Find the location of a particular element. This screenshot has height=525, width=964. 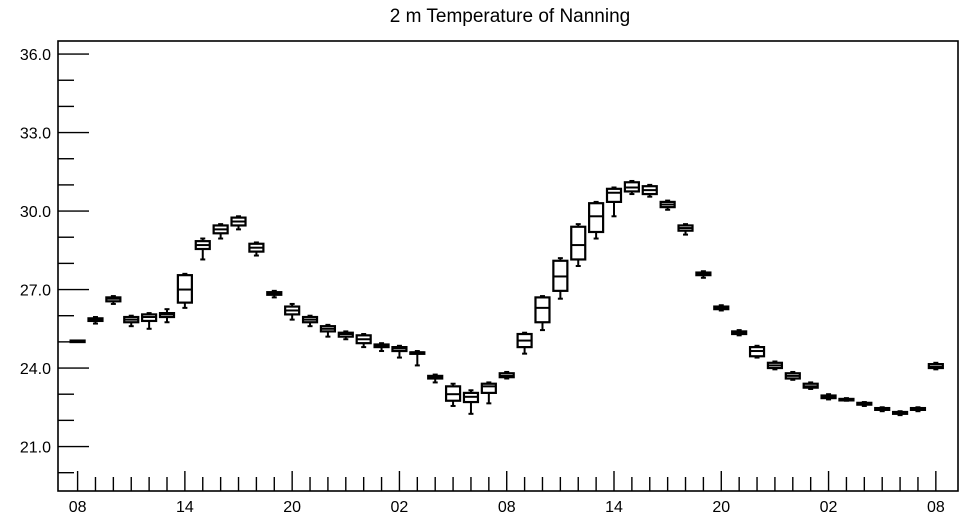

x-axis: 08 14 20 02 08 14 20 02 08 is located at coordinates (507, 493).